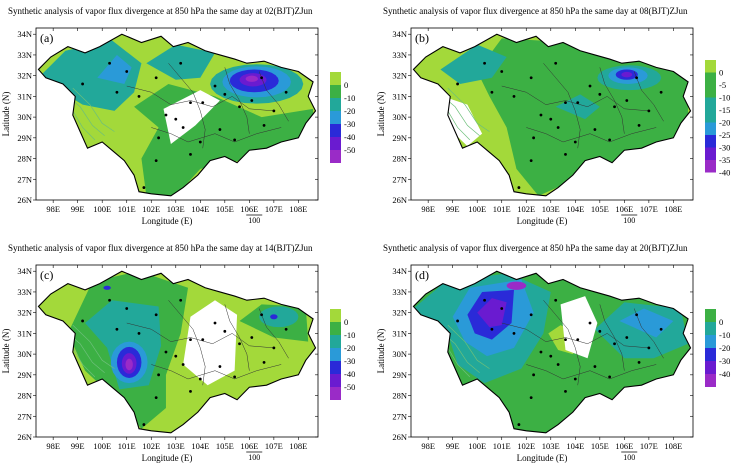 Image resolution: width=746 pixels, height=471 pixels. I want to click on legend-label: -35, so click(724, 160).